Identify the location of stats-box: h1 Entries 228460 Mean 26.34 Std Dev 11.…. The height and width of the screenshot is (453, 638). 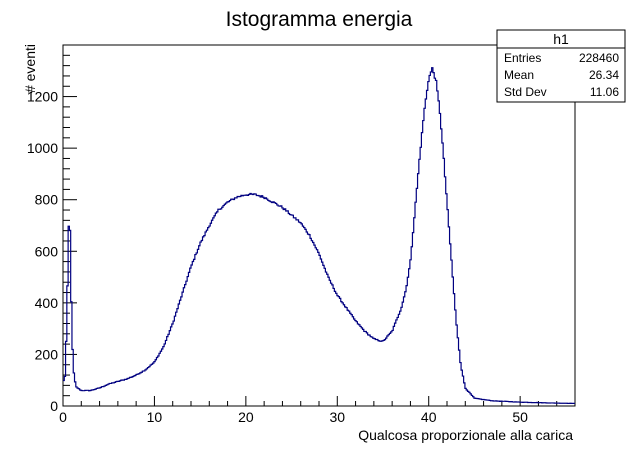
(561, 66).